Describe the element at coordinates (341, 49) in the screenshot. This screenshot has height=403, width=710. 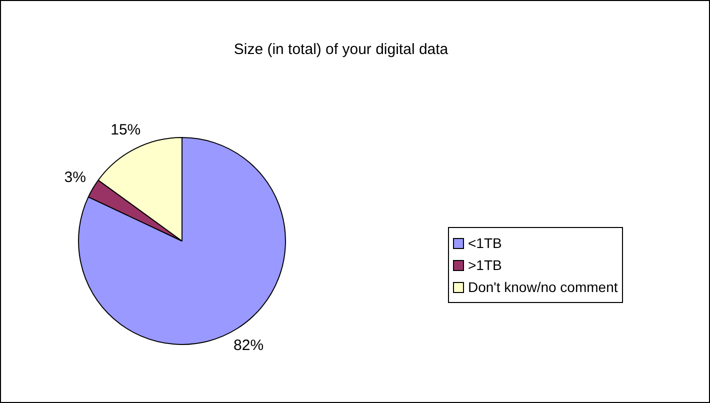
I see `chart-title: Size (in total) of your digital data` at that location.